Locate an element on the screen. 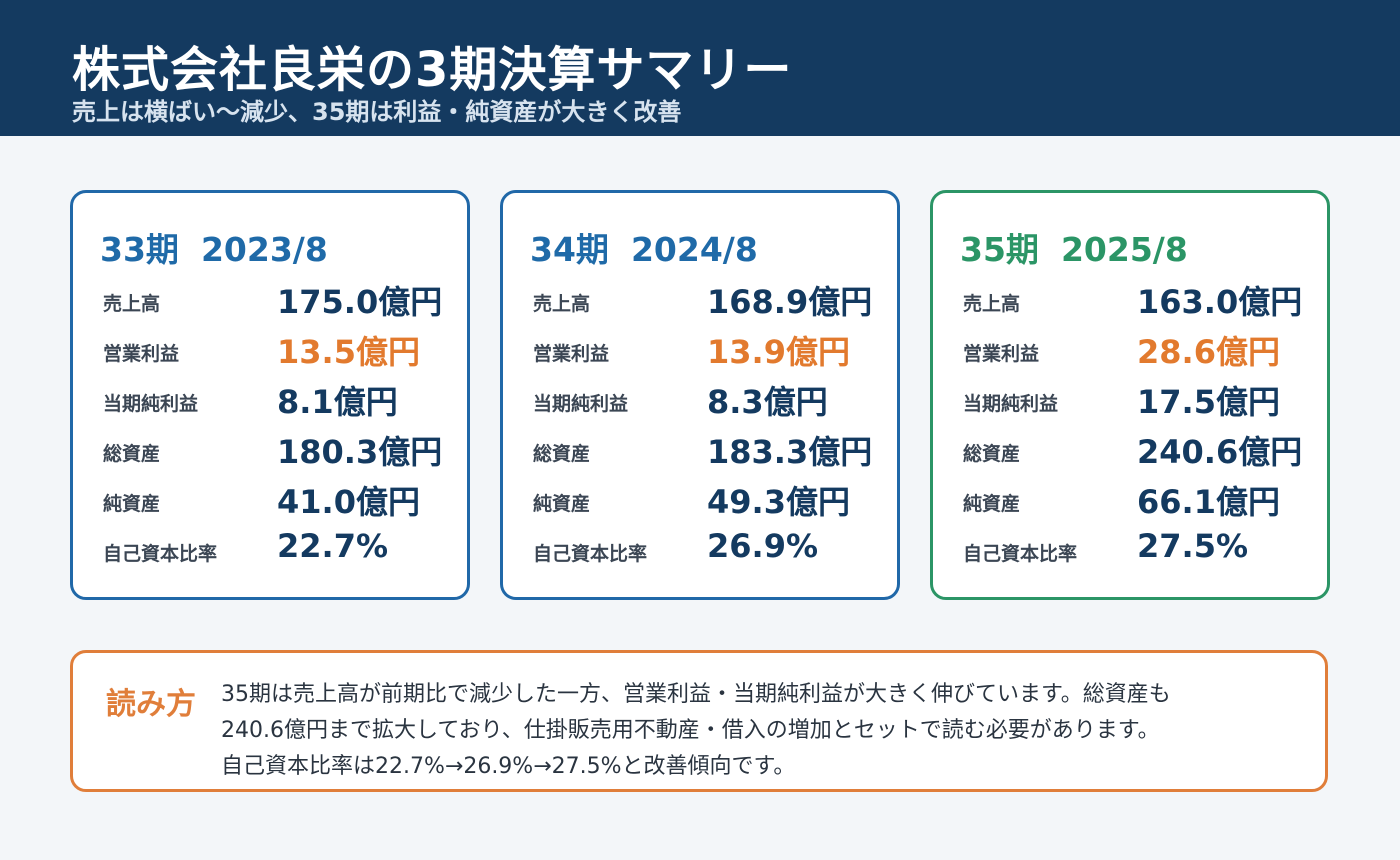  reading-guide-label: 読み方 is located at coordinates (151, 704).